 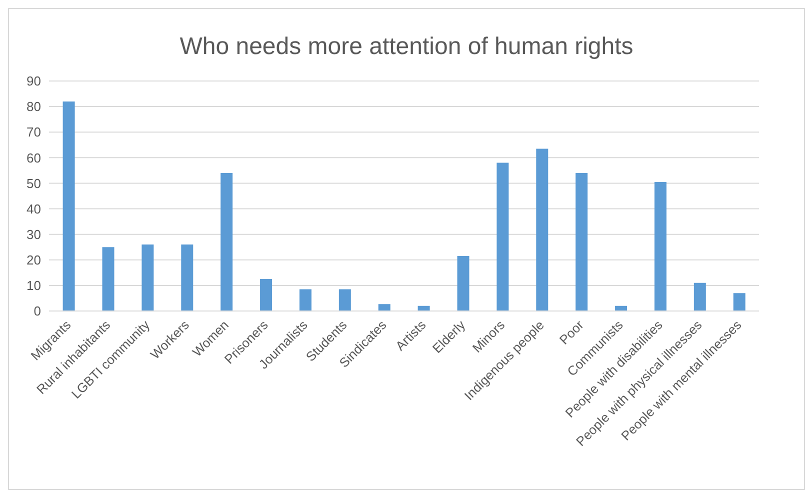 What do you see at coordinates (37, 311) in the screenshot?
I see `y-tick-label: 0` at bounding box center [37, 311].